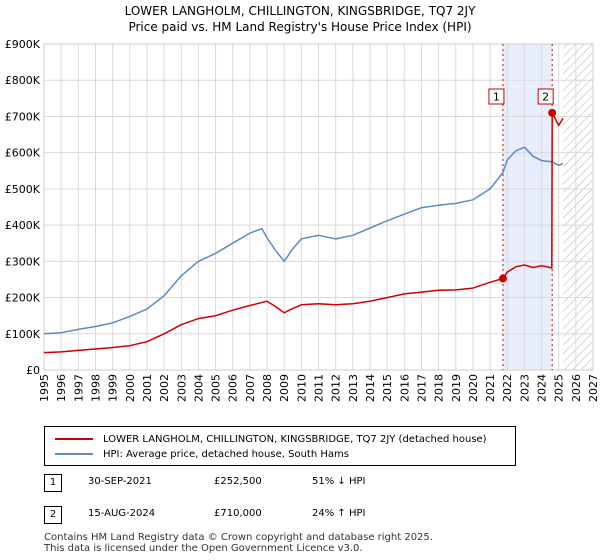  Describe the element at coordinates (181, 388) in the screenshot. I see `x-tick-label: 2003` at that location.